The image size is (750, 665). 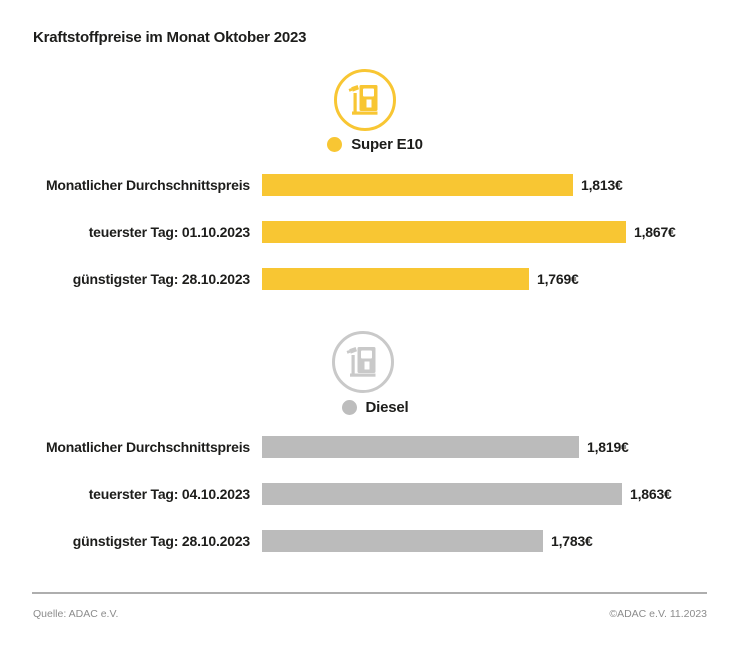 What do you see at coordinates (170, 37) in the screenshot?
I see `page-title: Kraftstoffpreise im Monat Oktober 2023` at bounding box center [170, 37].